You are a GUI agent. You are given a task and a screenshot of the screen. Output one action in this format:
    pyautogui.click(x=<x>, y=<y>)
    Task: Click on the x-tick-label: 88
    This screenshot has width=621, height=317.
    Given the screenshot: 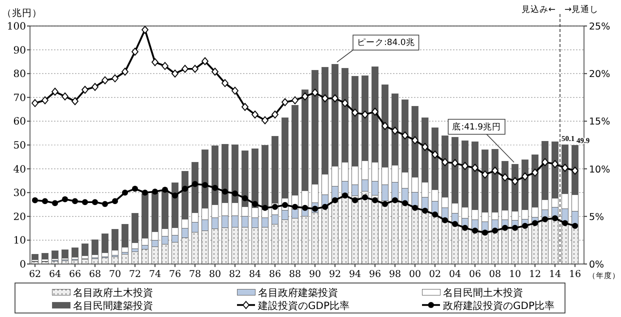 What is the action you would take?
    pyautogui.click(x=295, y=274)
    